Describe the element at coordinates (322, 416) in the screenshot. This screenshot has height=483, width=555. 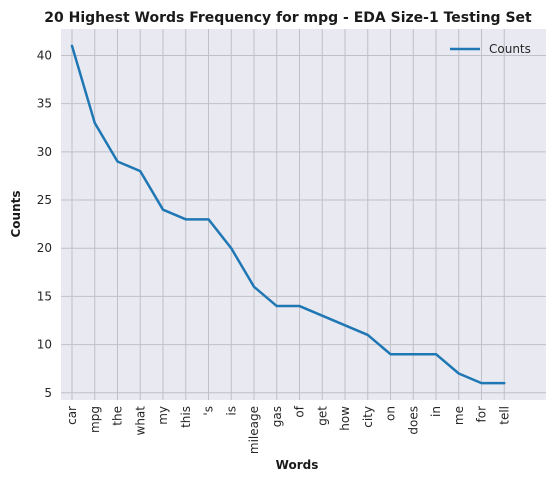
I see `x-tick-label: get` at that location.